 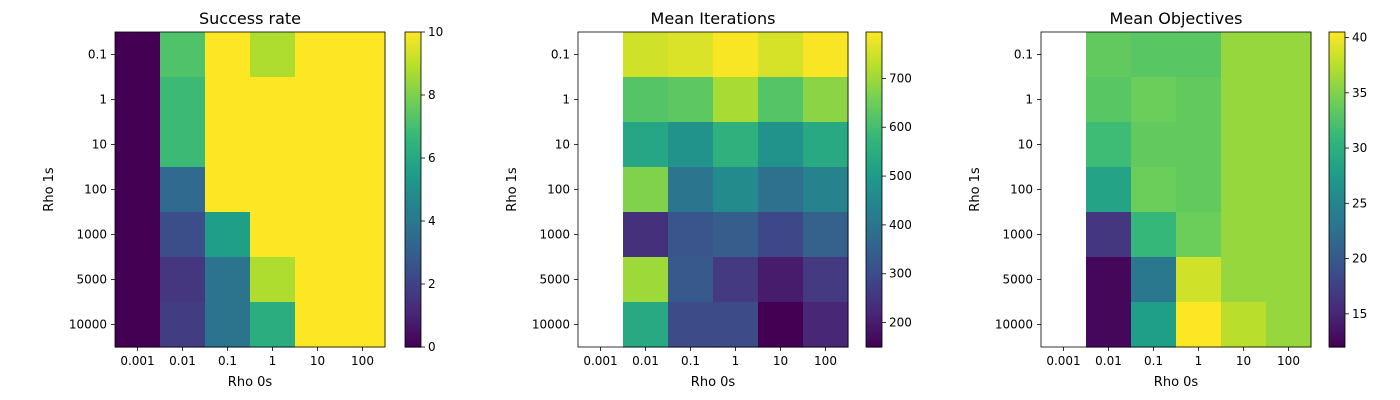 What do you see at coordinates (49, 189) in the screenshot?
I see `y-axis-label: Rho 1s` at bounding box center [49, 189].